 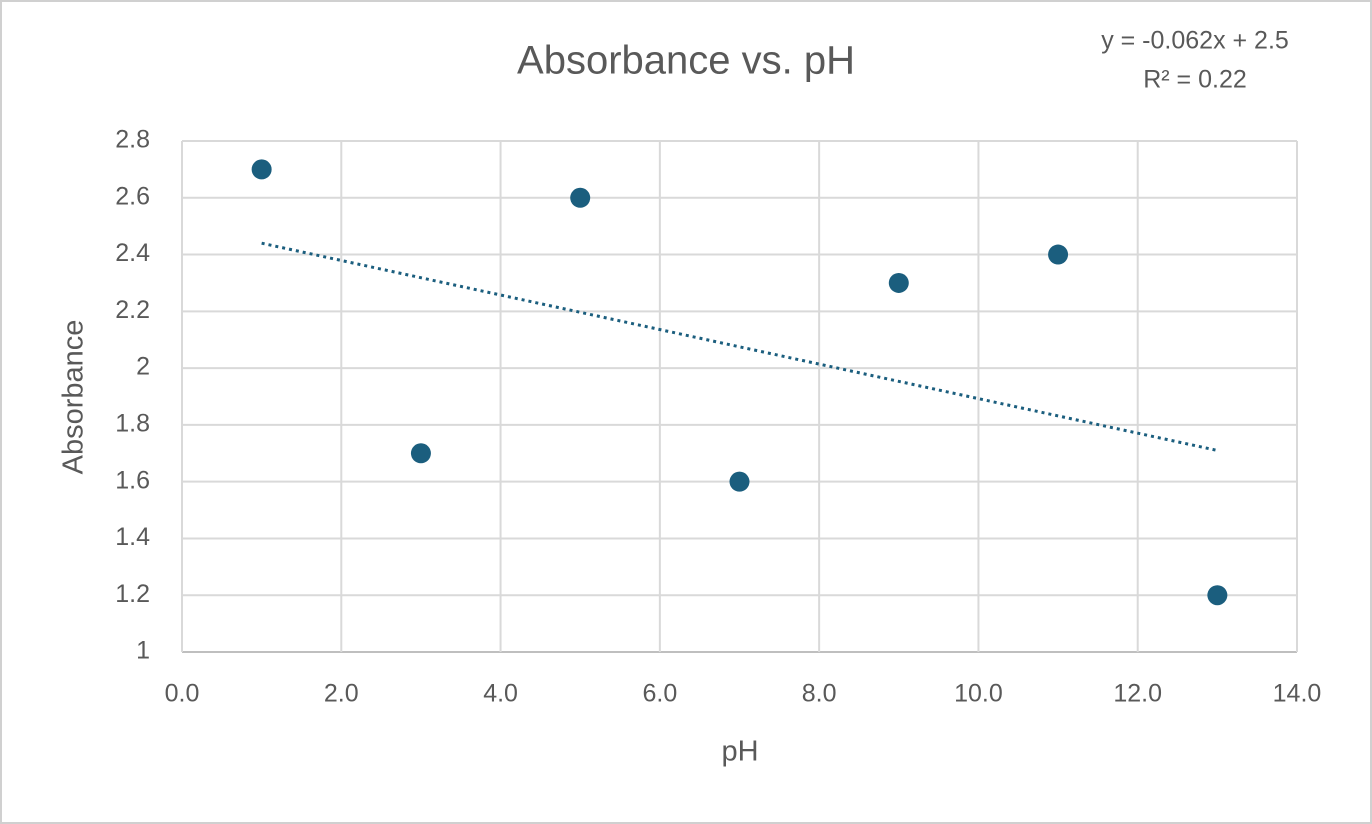 I want to click on x-axis-label: pH, so click(x=739, y=752).